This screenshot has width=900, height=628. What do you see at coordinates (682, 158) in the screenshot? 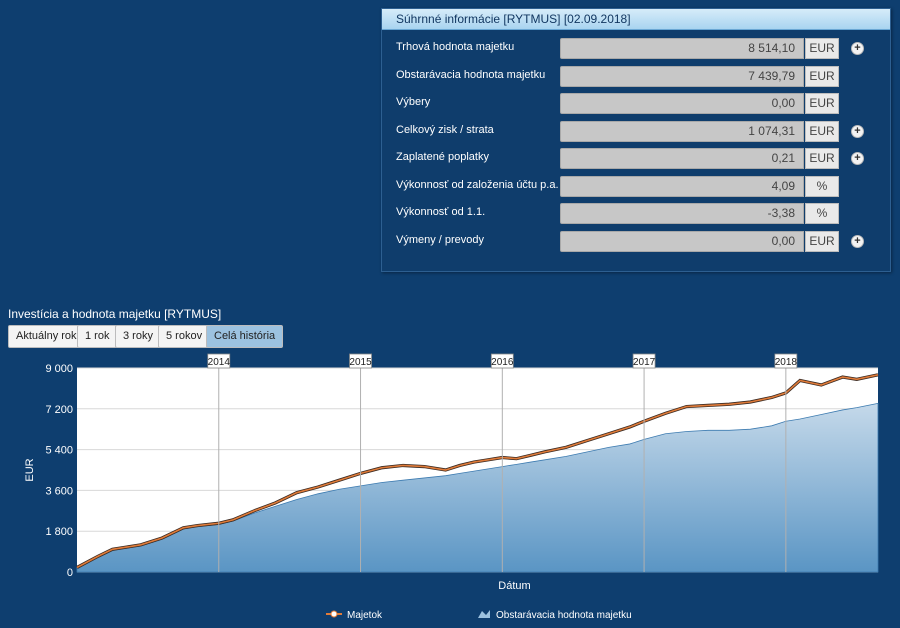
I see `summary-row-value: 0,21` at bounding box center [682, 158].